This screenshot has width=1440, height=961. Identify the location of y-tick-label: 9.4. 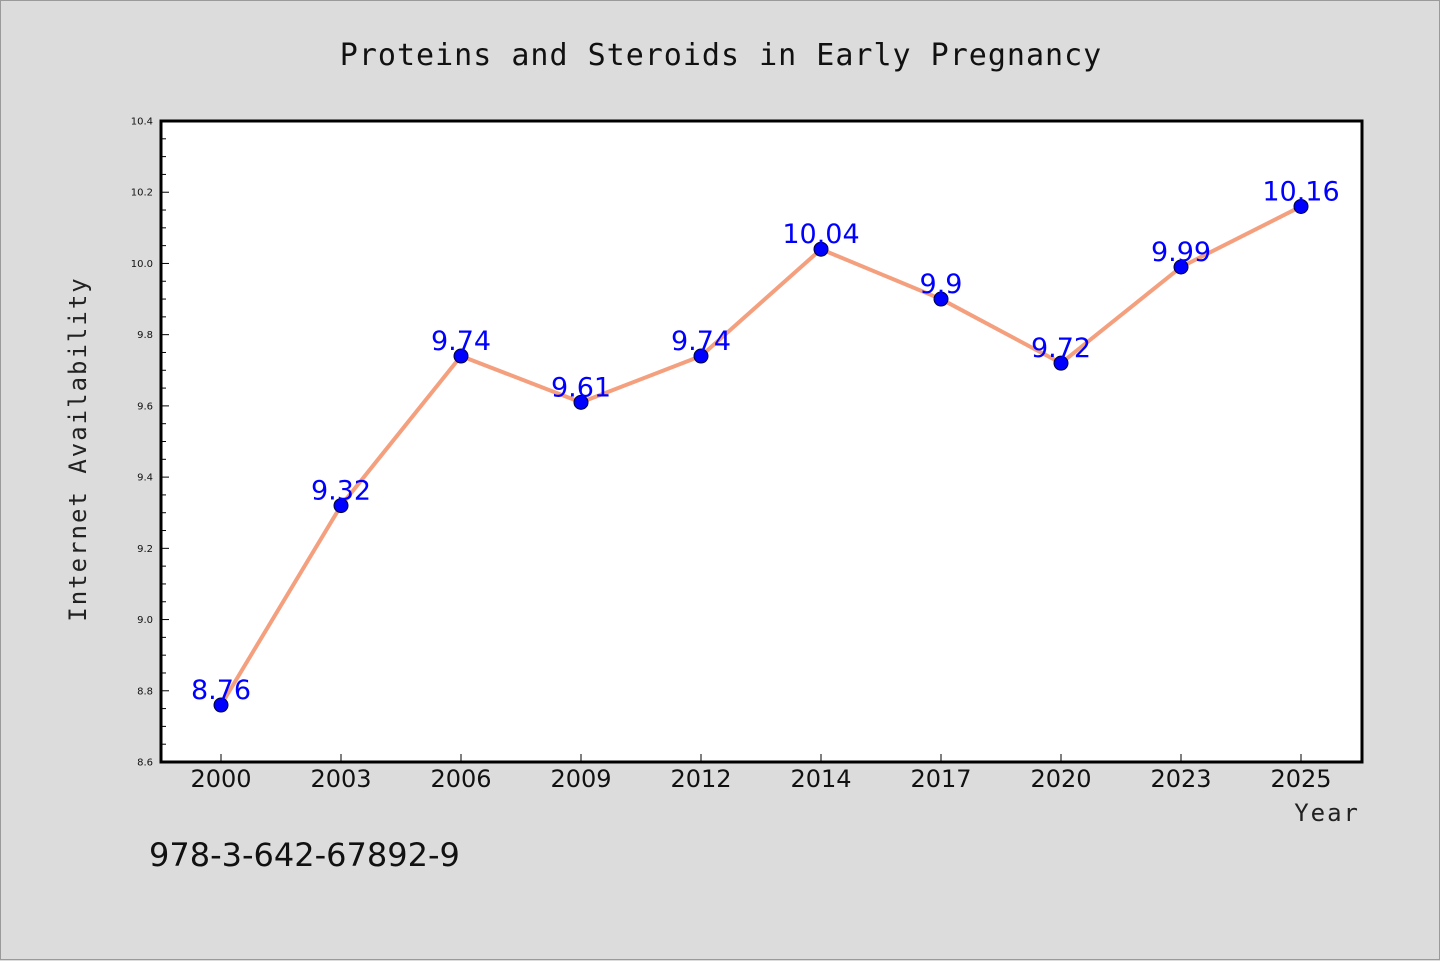
(145, 478).